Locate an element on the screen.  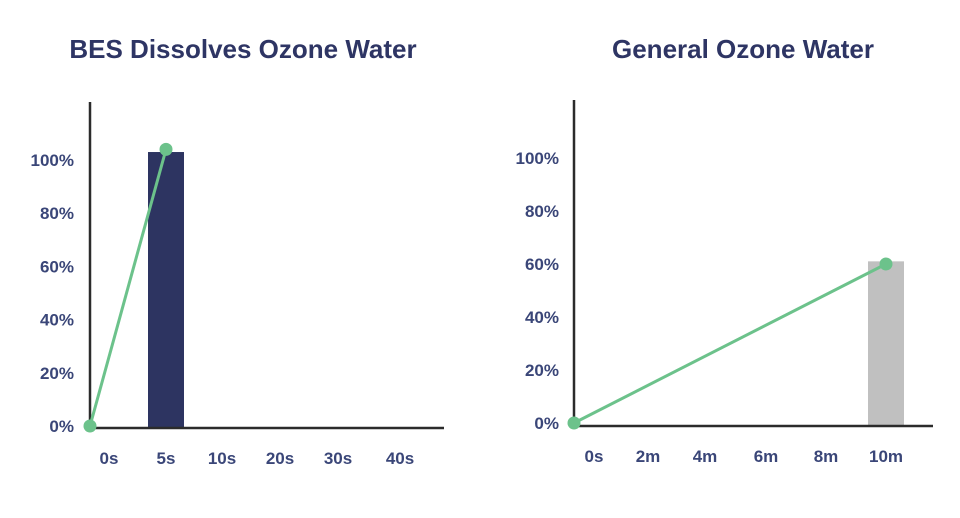
x-tick-label: 4m is located at coordinates (705, 456).